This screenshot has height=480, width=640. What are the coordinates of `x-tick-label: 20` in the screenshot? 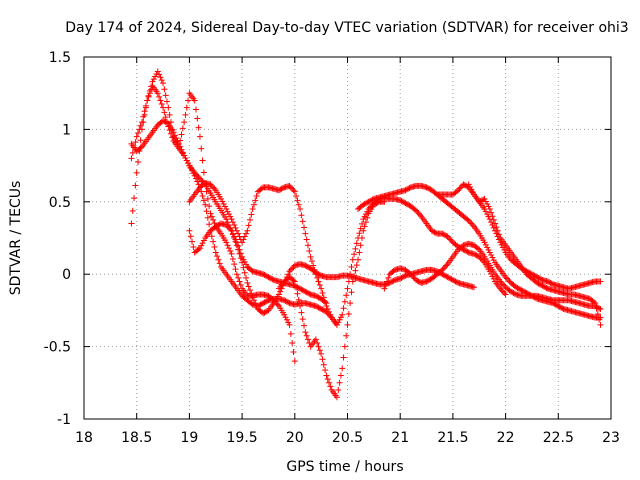 It's located at (295, 438).